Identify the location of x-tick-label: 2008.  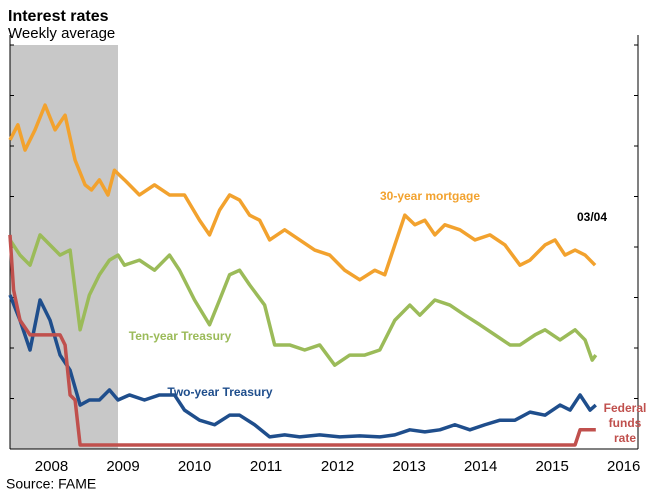
(51, 466).